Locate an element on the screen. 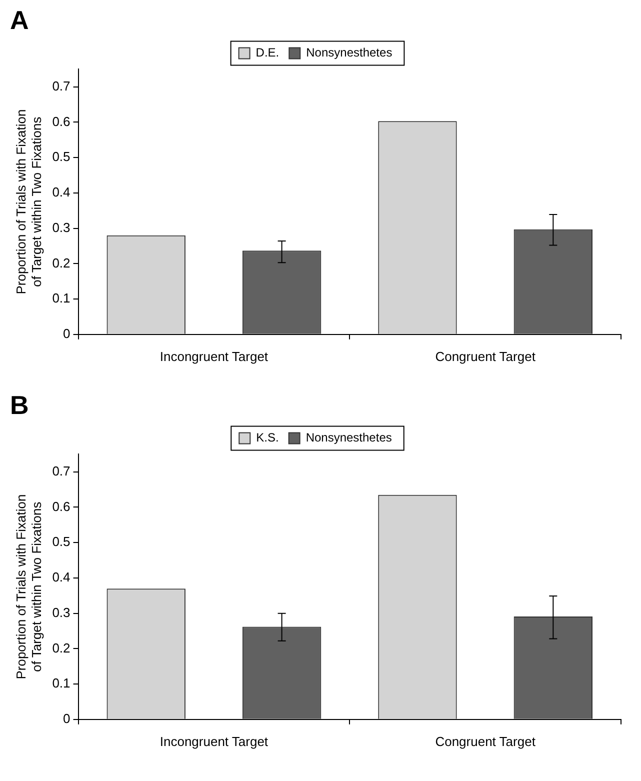 The width and height of the screenshot is (641, 781). legend-label: K.S. is located at coordinates (267, 437).